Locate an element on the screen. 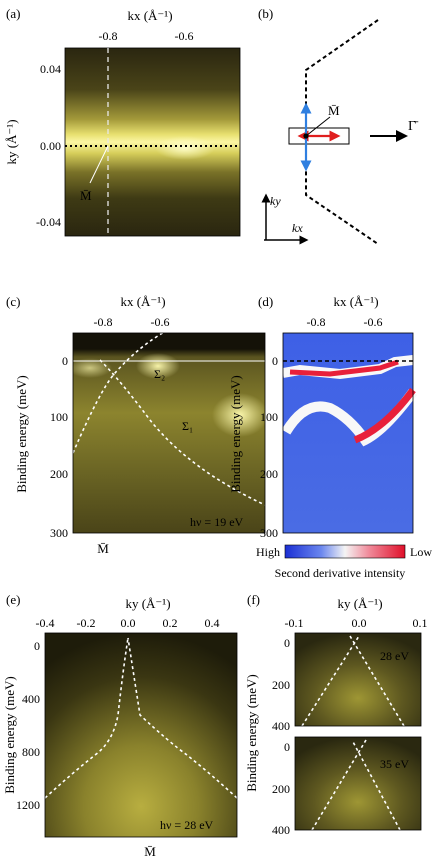  panel-e-label: (e) is located at coordinates (13, 599).